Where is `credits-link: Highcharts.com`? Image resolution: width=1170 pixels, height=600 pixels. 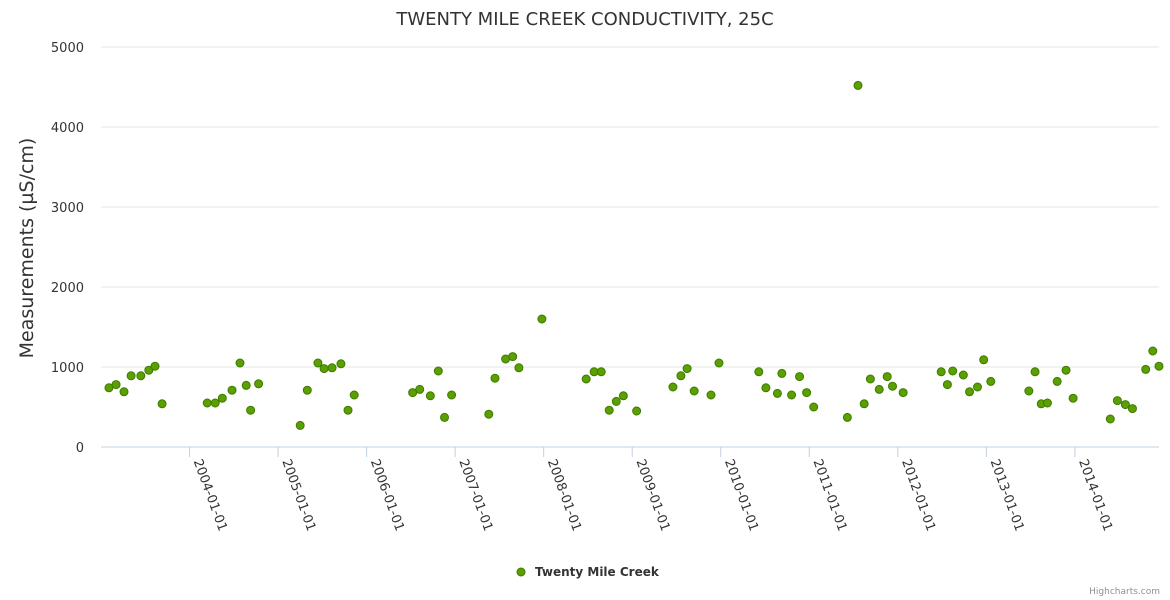
credits-link: Highcharts.com is located at coordinates (1124, 592).